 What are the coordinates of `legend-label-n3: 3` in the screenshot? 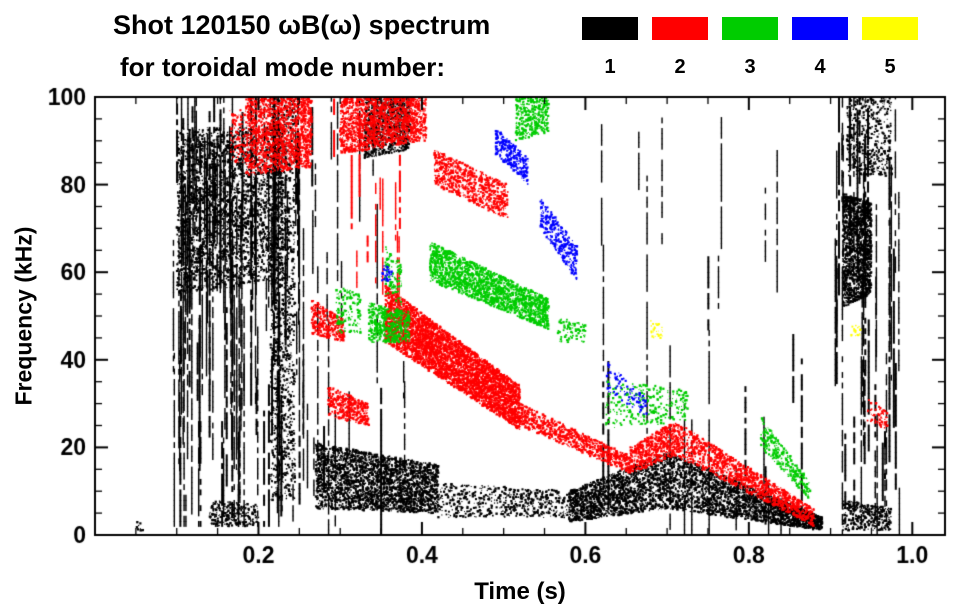 It's located at (750, 67).